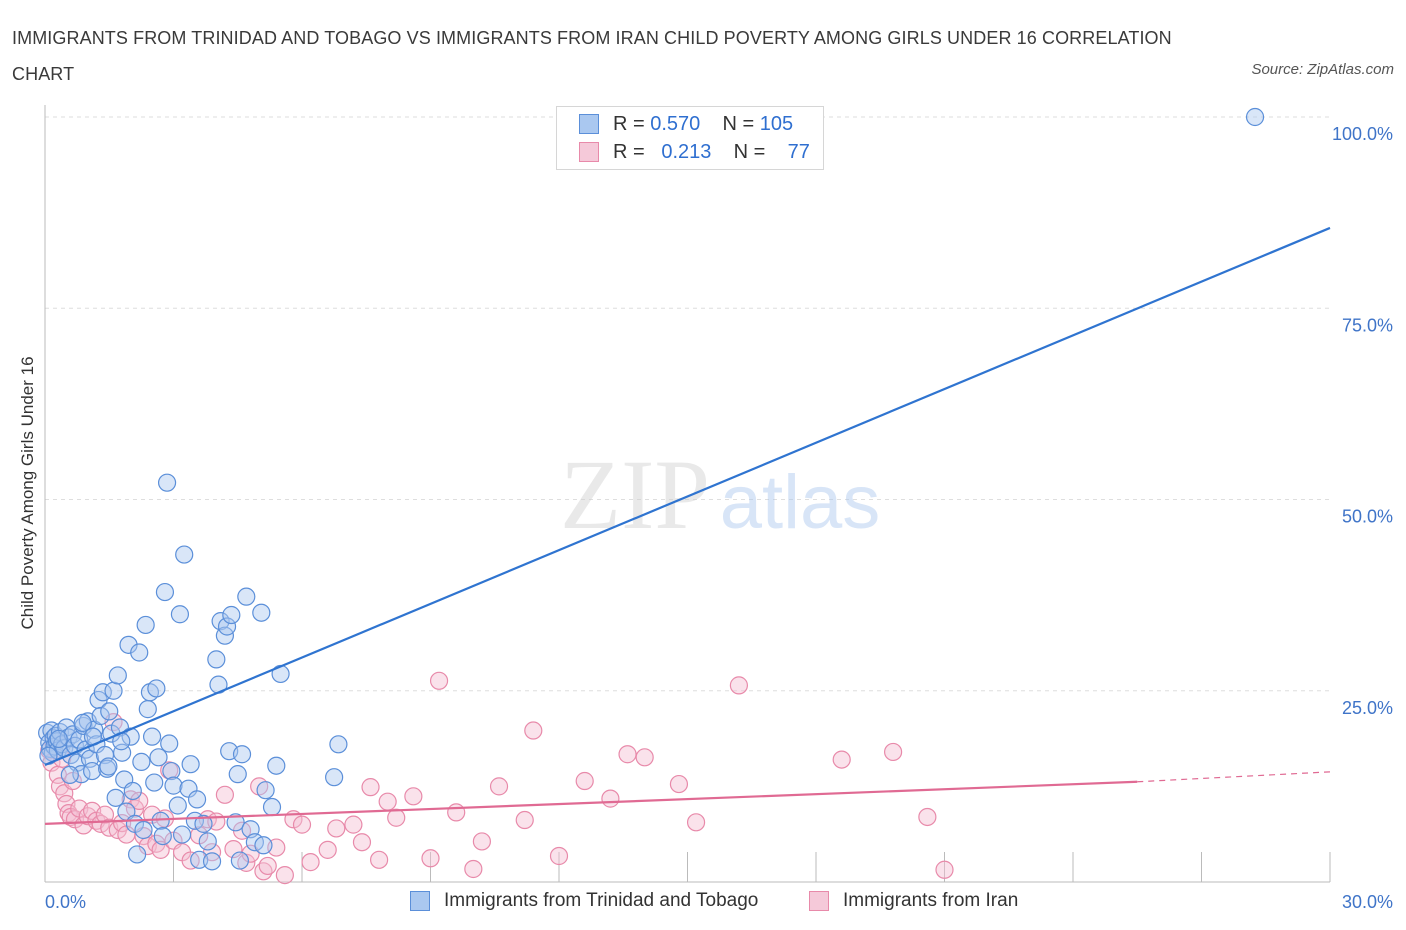  I want to click on y-tick-label: 25.0%, so click(1367, 708).